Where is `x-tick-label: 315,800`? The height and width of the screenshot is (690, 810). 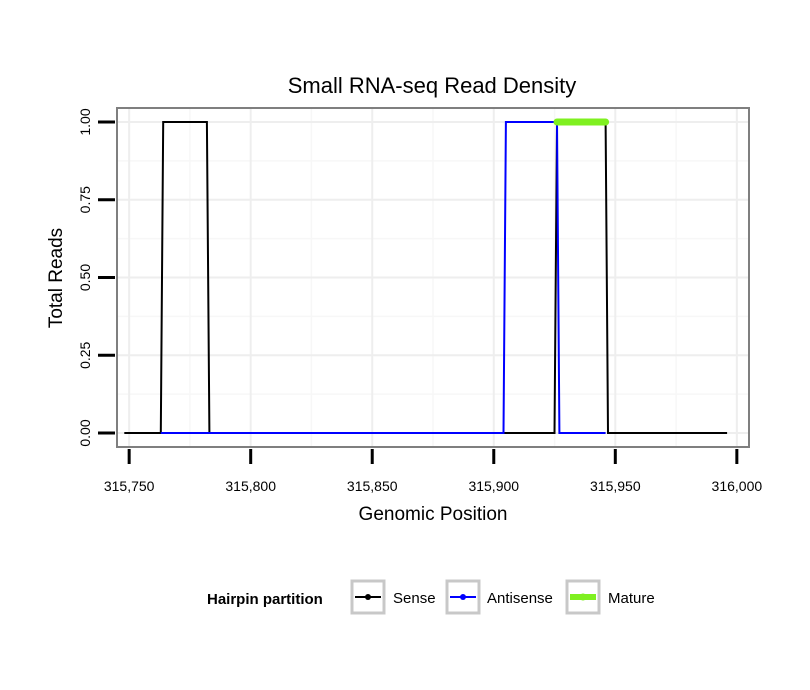 x-tick-label: 315,800 is located at coordinates (250, 486).